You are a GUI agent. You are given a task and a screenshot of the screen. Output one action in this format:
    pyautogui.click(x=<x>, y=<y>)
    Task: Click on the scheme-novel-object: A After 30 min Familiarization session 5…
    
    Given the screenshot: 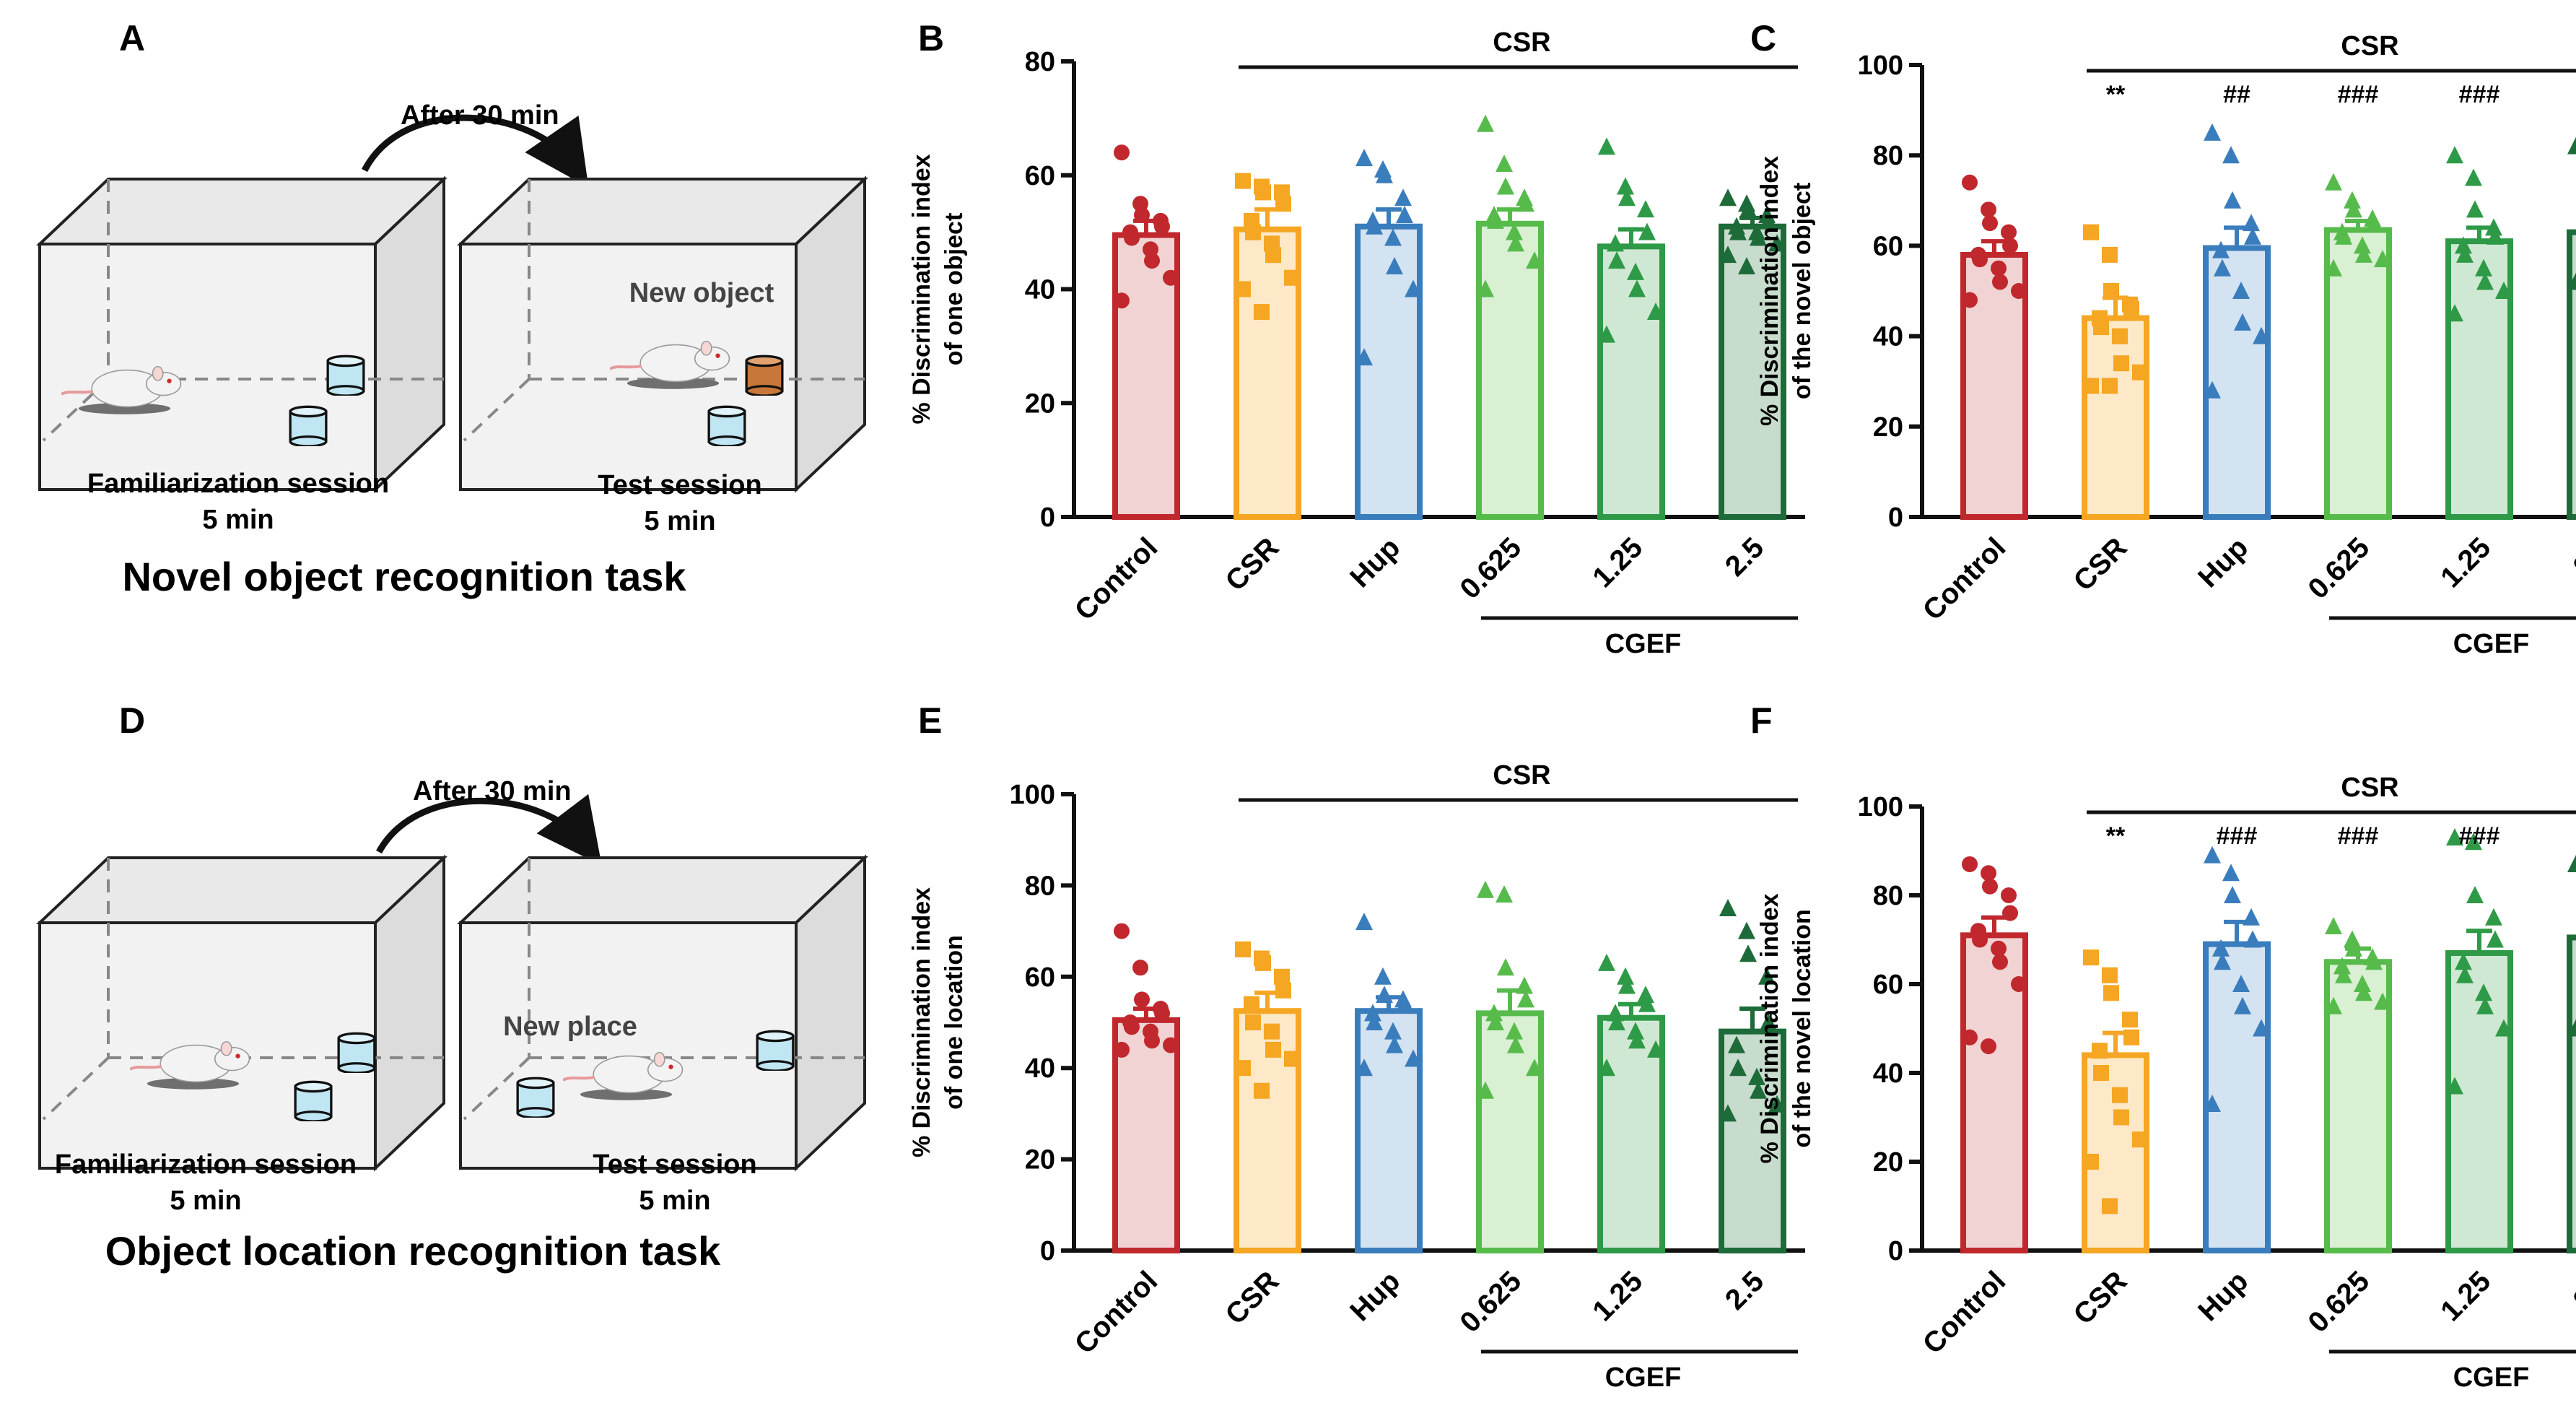 What is the action you would take?
    pyautogui.click(x=452, y=308)
    